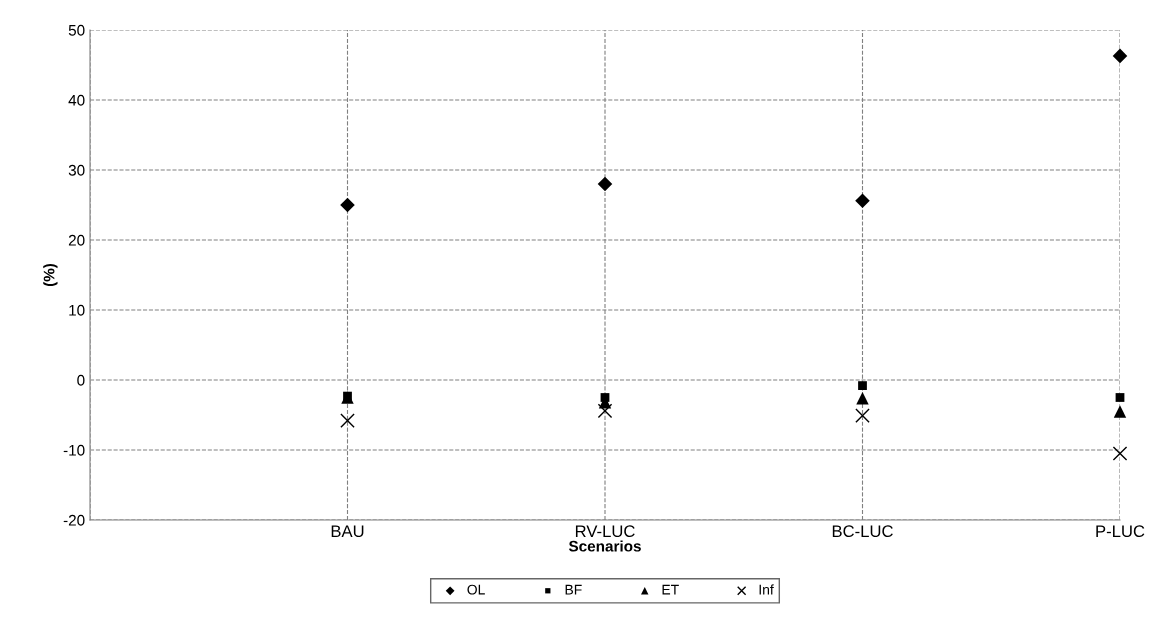 This screenshot has width=1154, height=630. What do you see at coordinates (1120, 531) in the screenshot?
I see `x-tick-label: P-LUC` at bounding box center [1120, 531].